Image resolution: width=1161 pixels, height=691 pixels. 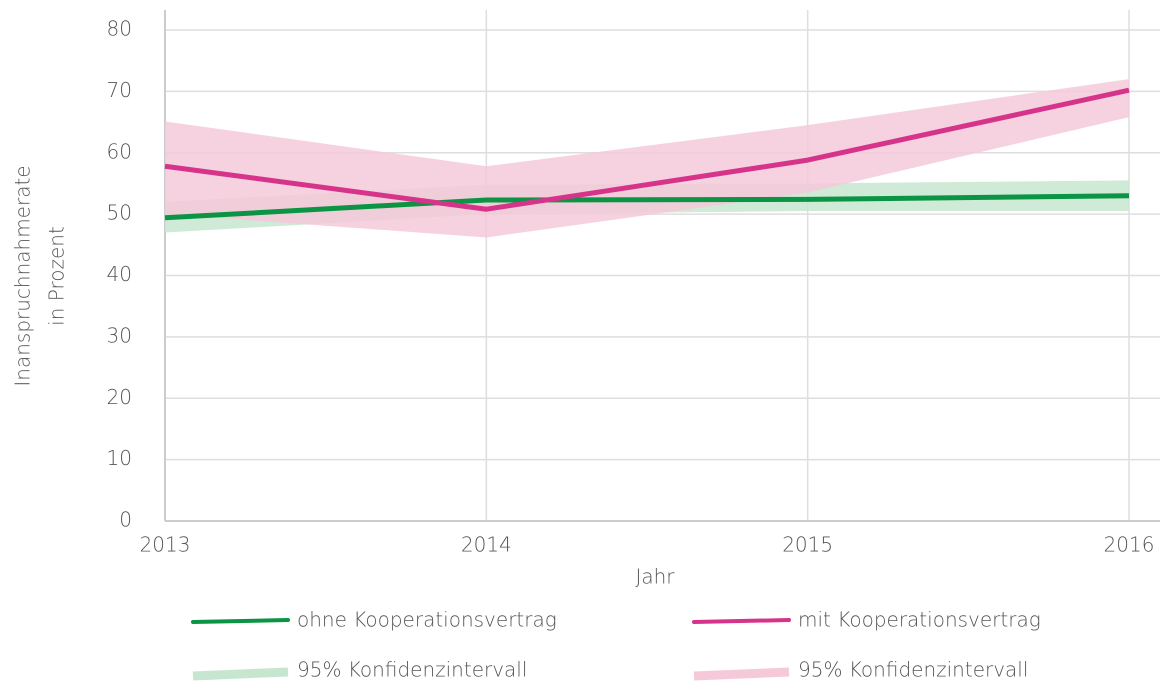 I want to click on x-tick-label: 2014, so click(x=486, y=545).